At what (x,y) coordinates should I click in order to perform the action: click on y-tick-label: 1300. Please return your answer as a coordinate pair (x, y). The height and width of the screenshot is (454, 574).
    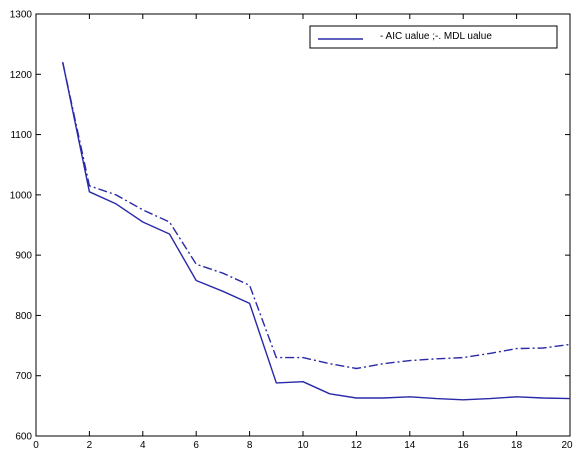
    Looking at the image, I should click on (21, 15).